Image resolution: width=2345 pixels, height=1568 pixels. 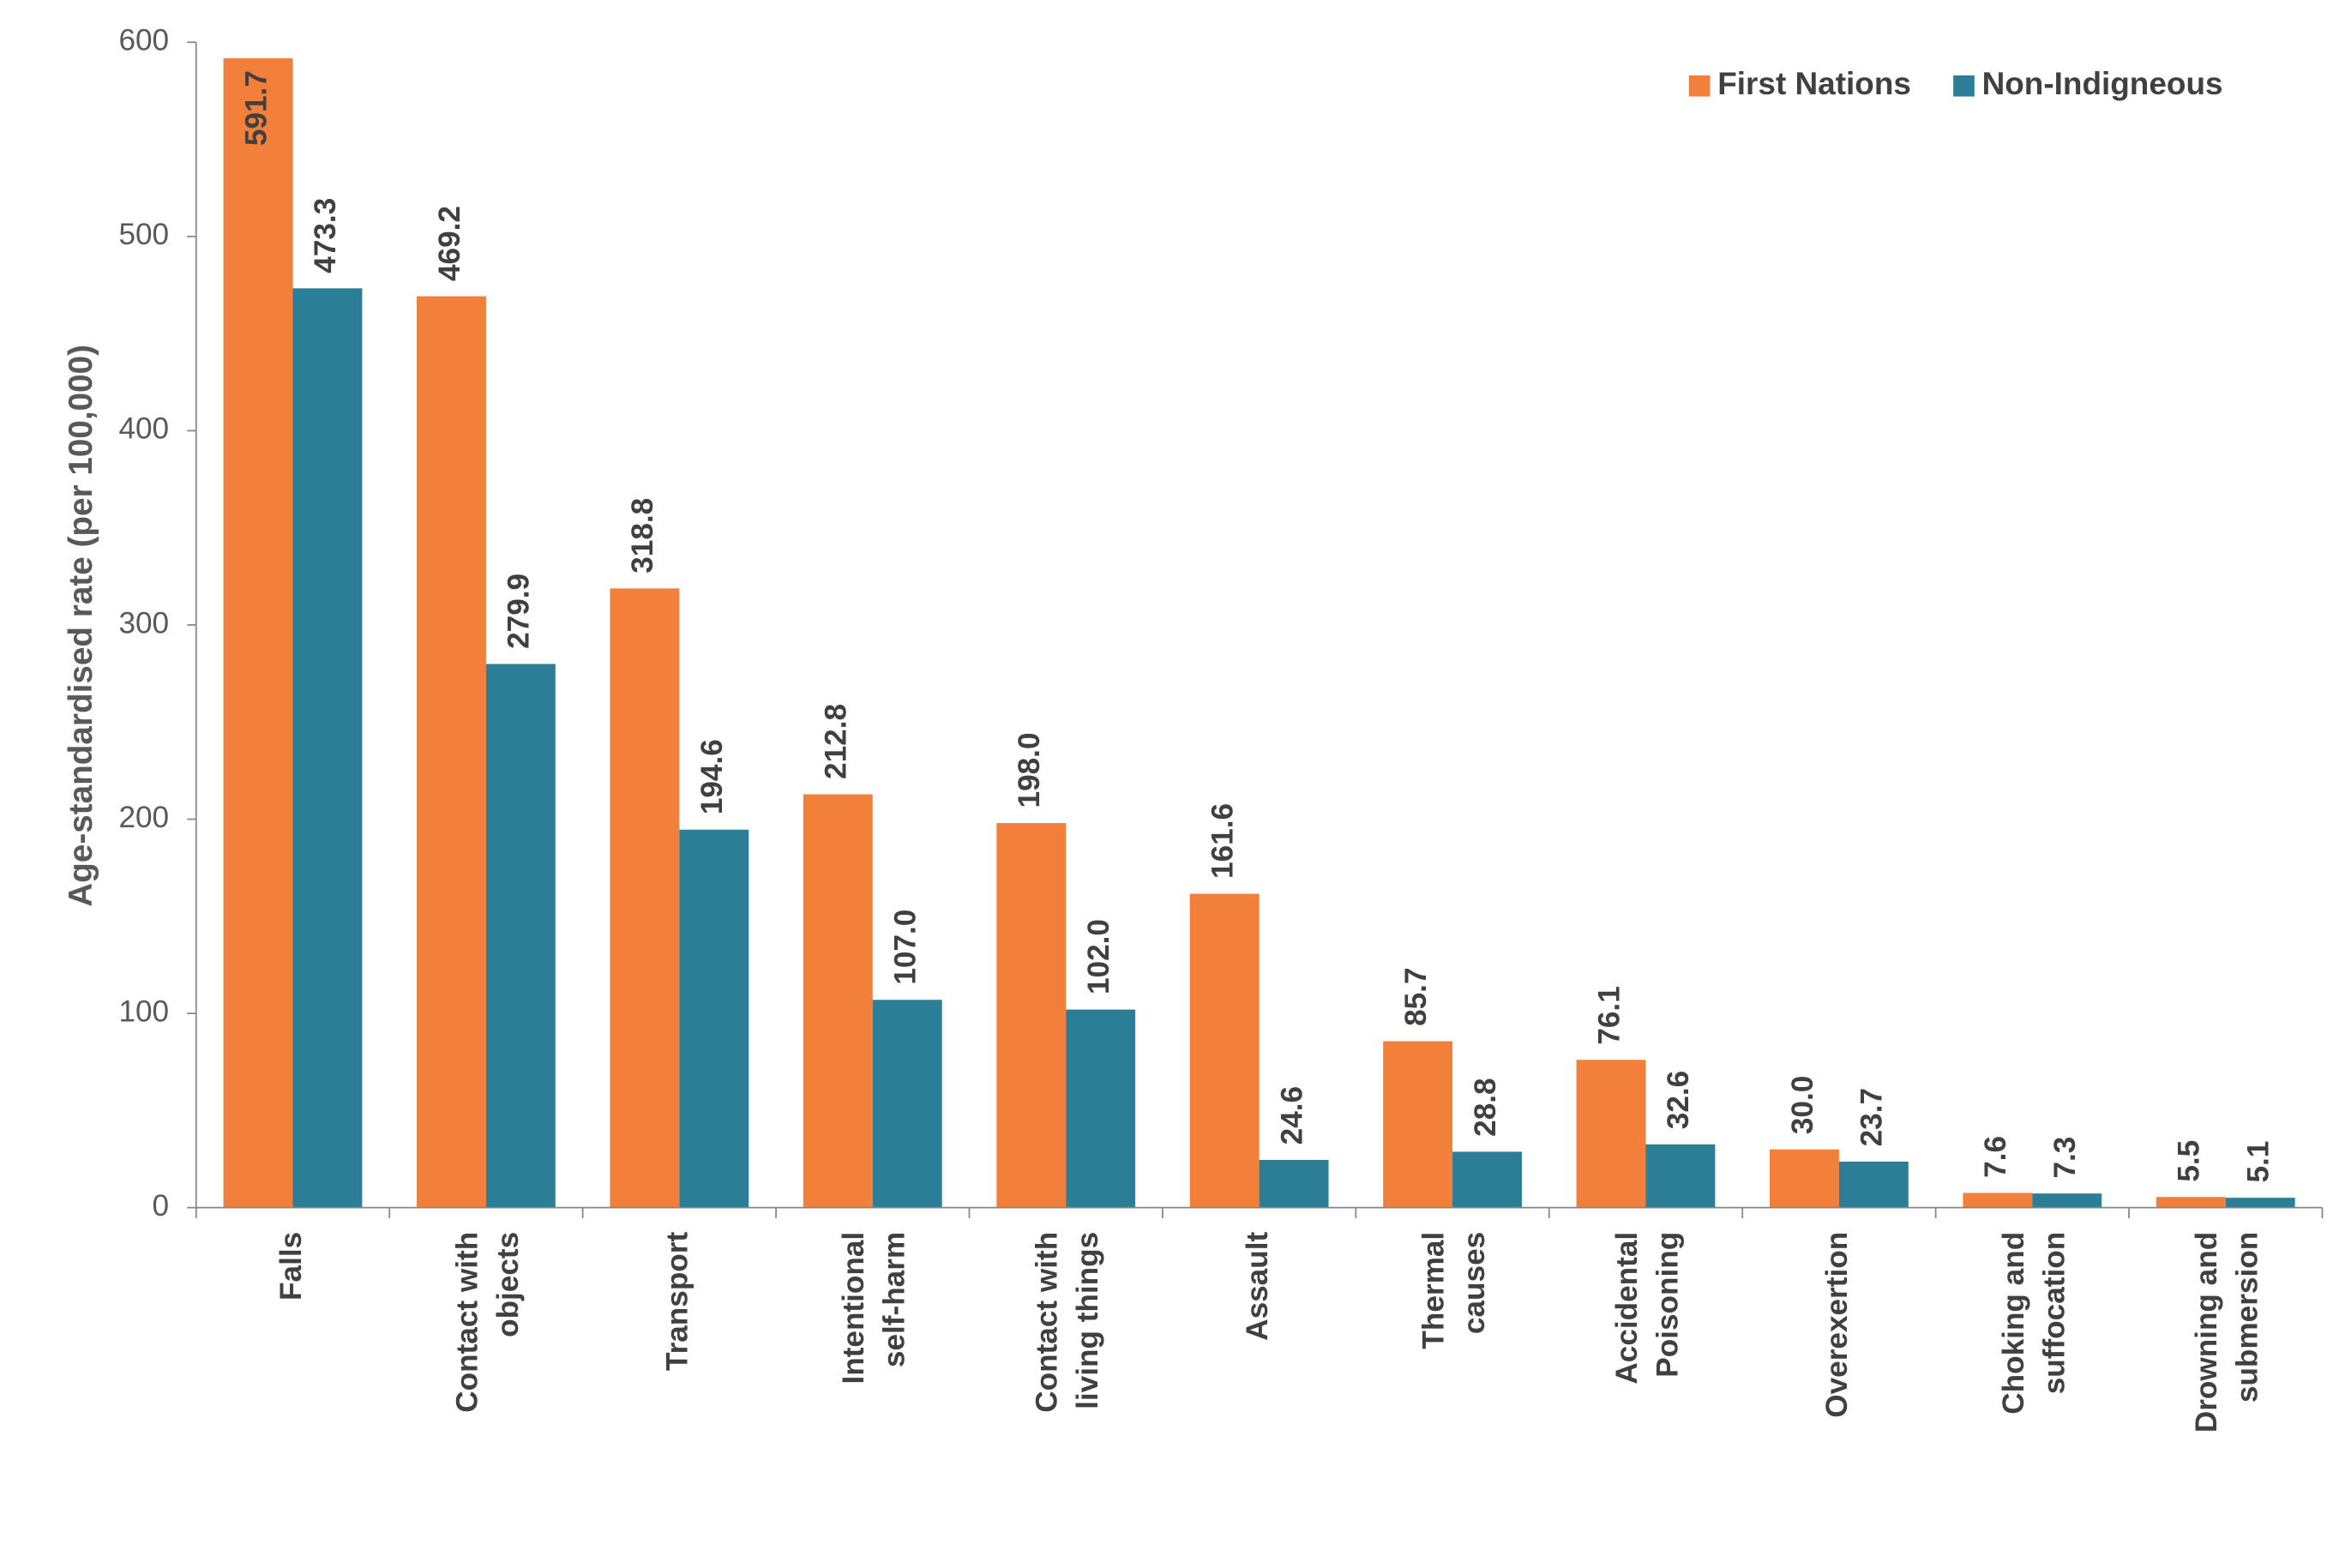 I want to click on y-tick-label: 600, so click(x=143, y=40).